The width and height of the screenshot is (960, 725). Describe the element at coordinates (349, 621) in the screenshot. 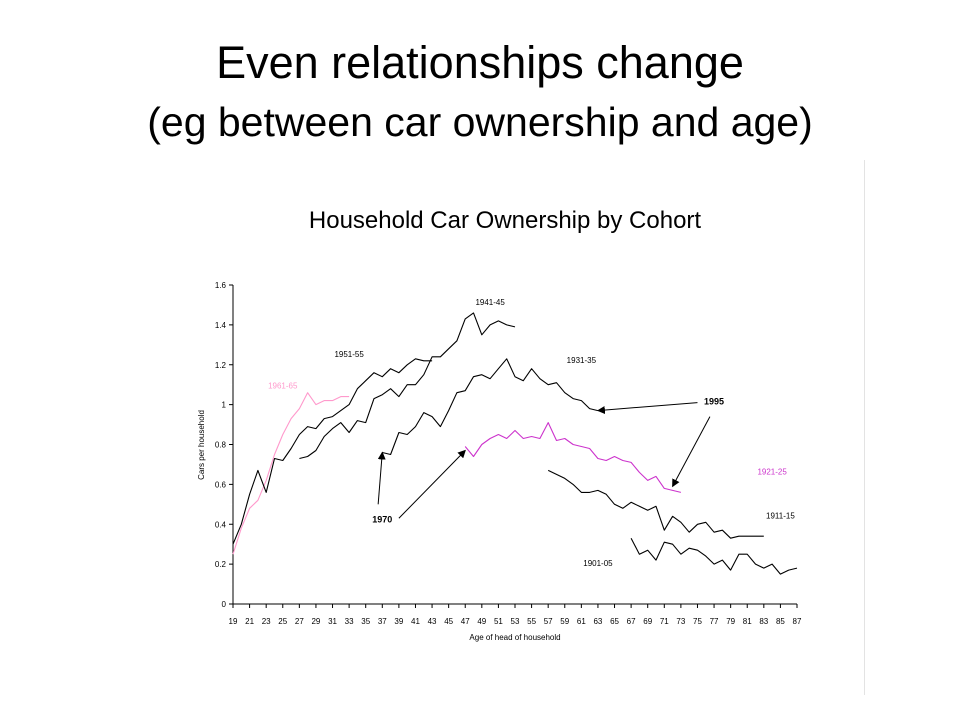

I see `x-tick-label: 33` at that location.